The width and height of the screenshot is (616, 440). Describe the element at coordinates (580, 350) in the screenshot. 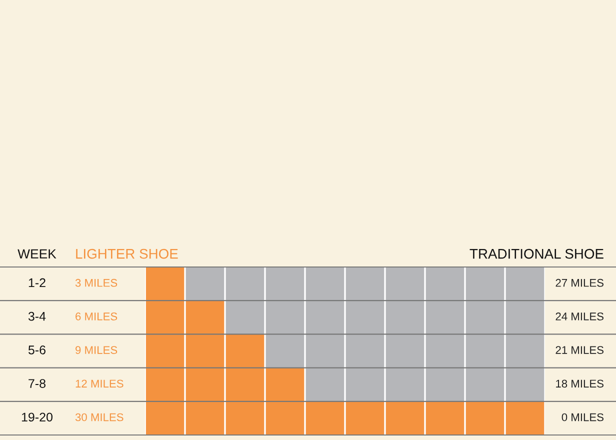

I see `data-label: 21 MILES` at that location.